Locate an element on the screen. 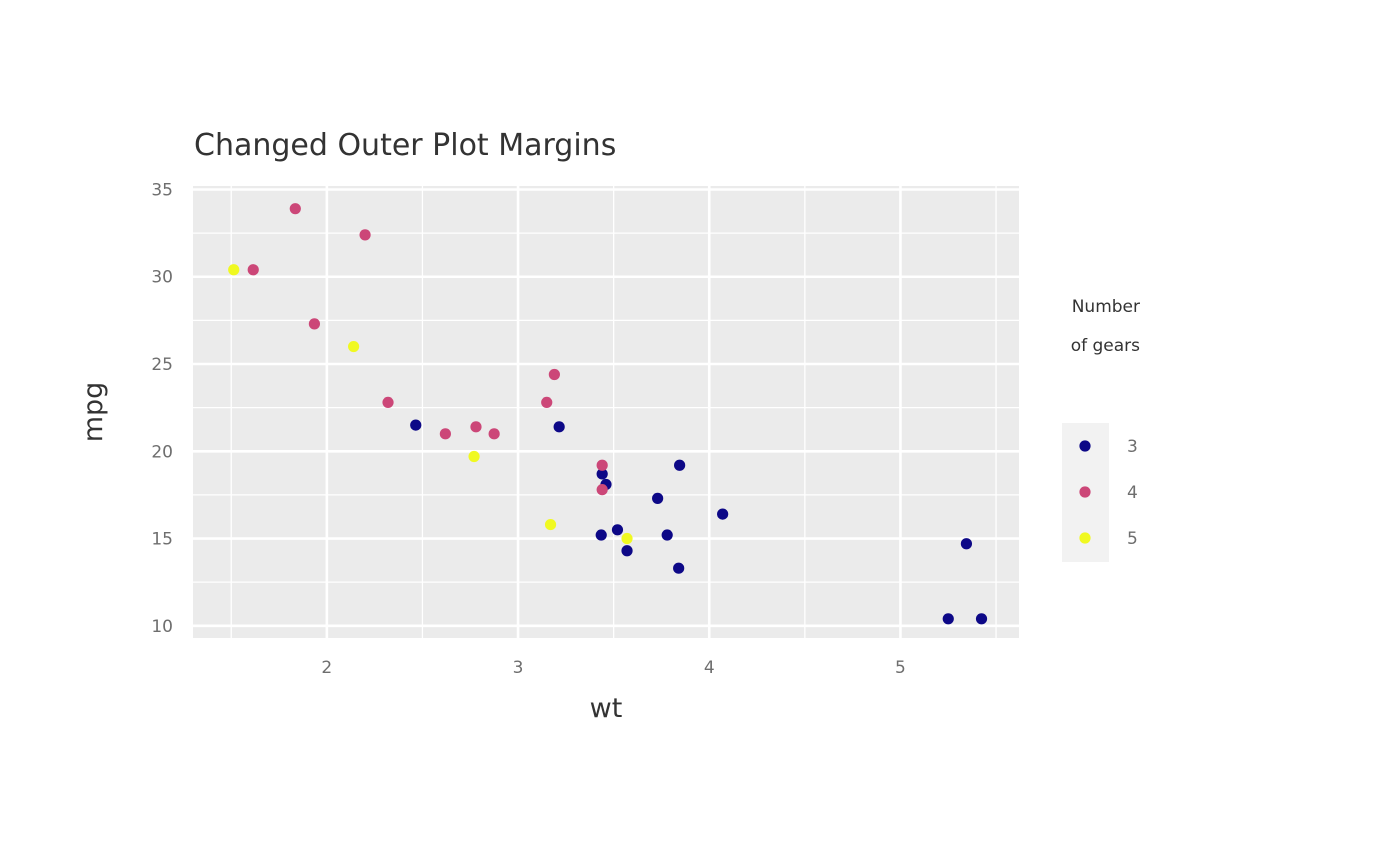  y-tick-label: 10 is located at coordinates (162, 627).